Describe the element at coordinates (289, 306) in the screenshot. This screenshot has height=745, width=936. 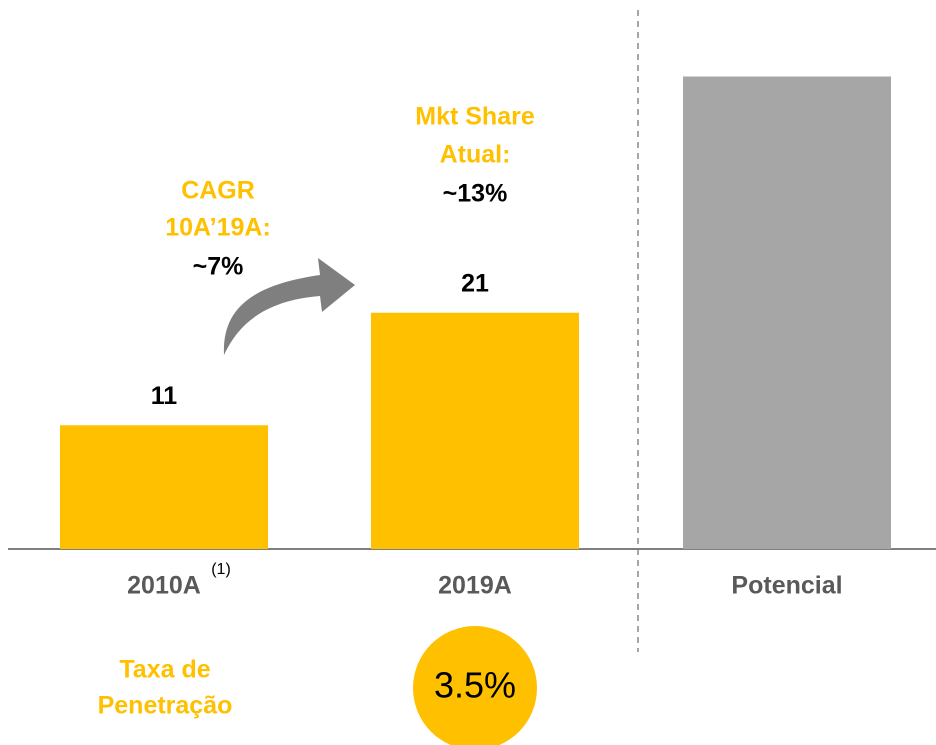
I see `growth-arrow` at that location.